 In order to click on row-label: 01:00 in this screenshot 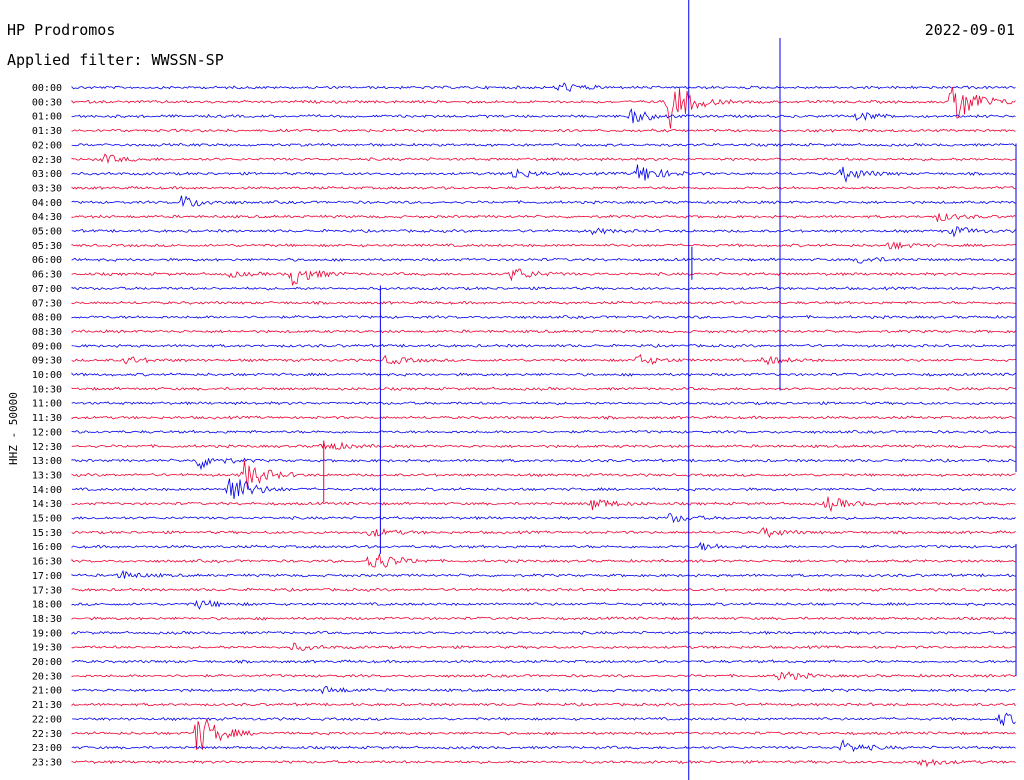, I will do `click(47, 117)`.